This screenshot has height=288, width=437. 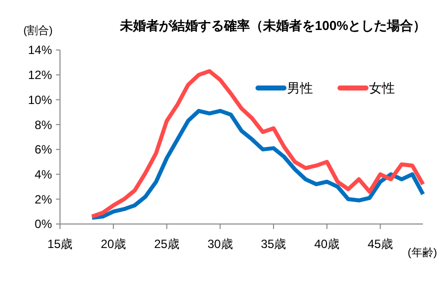 What do you see at coordinates (43, 224) in the screenshot?
I see `y-tick-label: 0%` at bounding box center [43, 224].